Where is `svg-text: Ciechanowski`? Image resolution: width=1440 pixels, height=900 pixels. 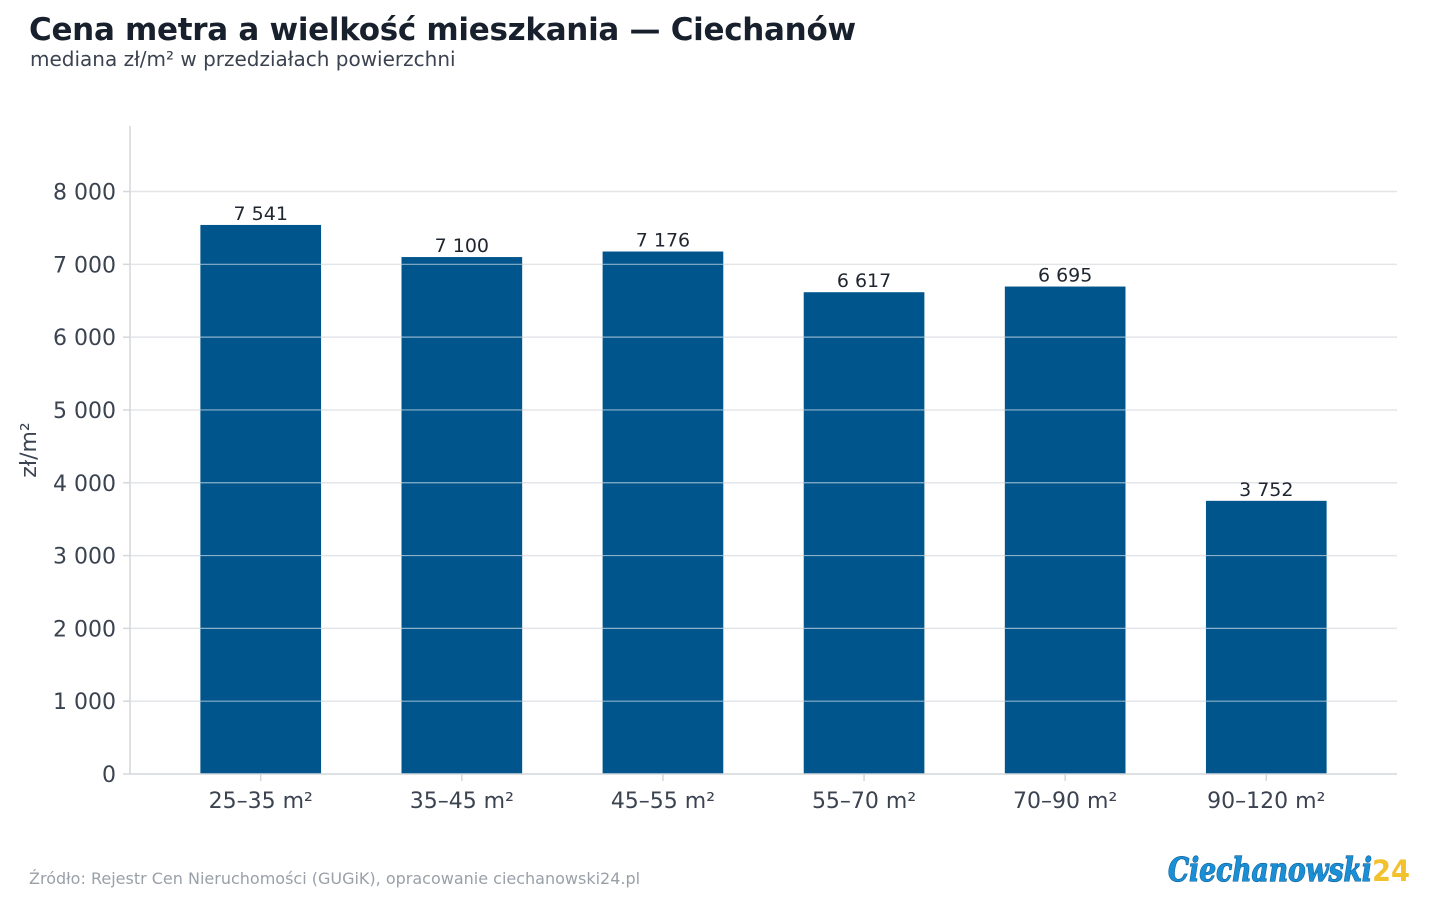
svg-text: Ciechanowski is located at coordinates (1270, 869).